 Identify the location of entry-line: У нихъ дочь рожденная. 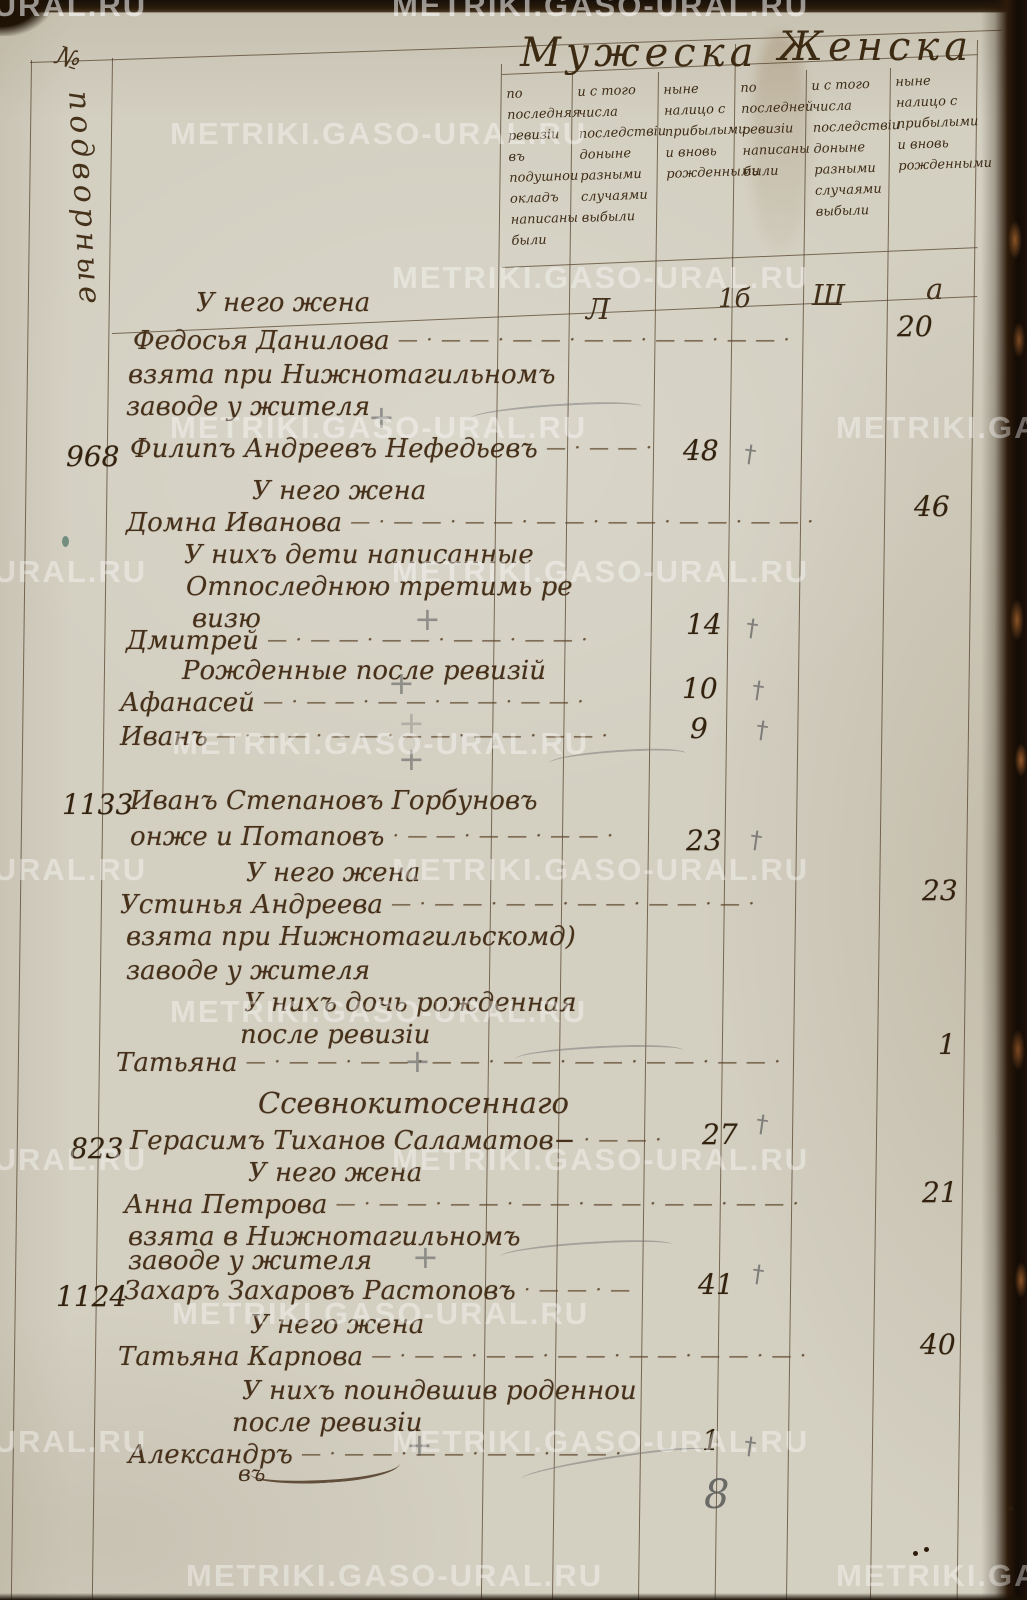
(410, 1003).